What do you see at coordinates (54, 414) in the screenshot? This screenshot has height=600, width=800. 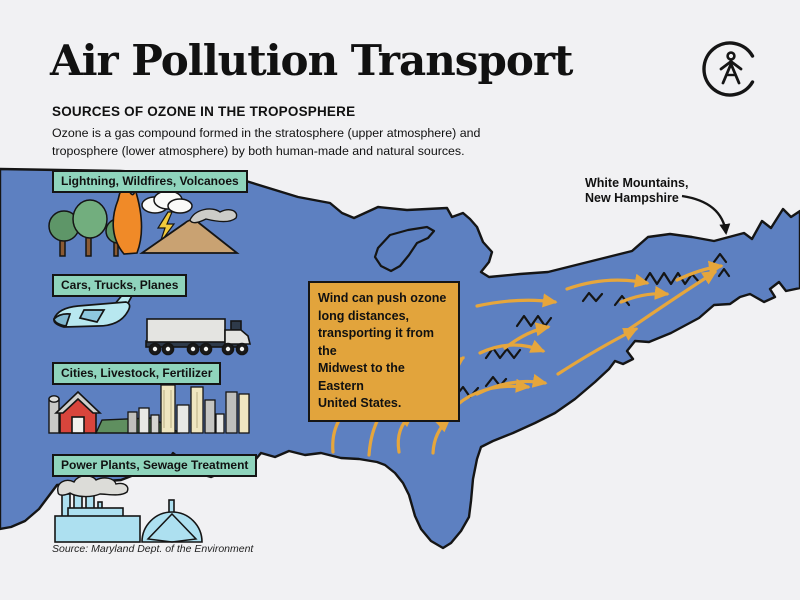 I see `silo-icon` at bounding box center [54, 414].